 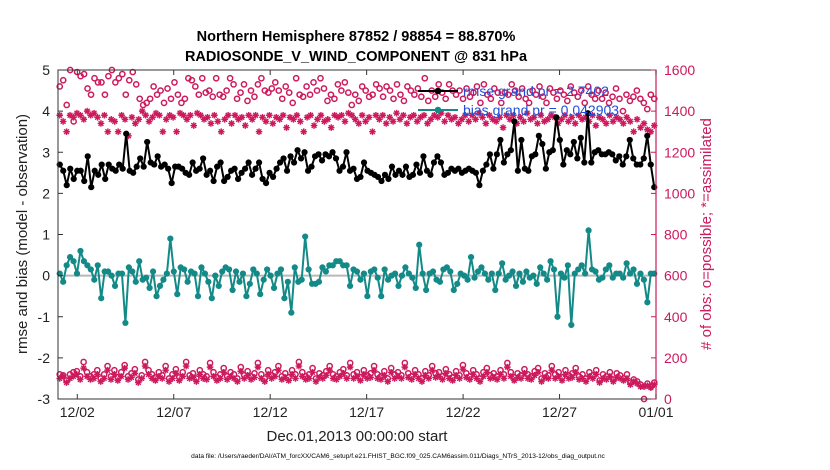 What do you see at coordinates (676, 235) in the screenshot?
I see `y-right-tick-label: 800` at bounding box center [676, 235].